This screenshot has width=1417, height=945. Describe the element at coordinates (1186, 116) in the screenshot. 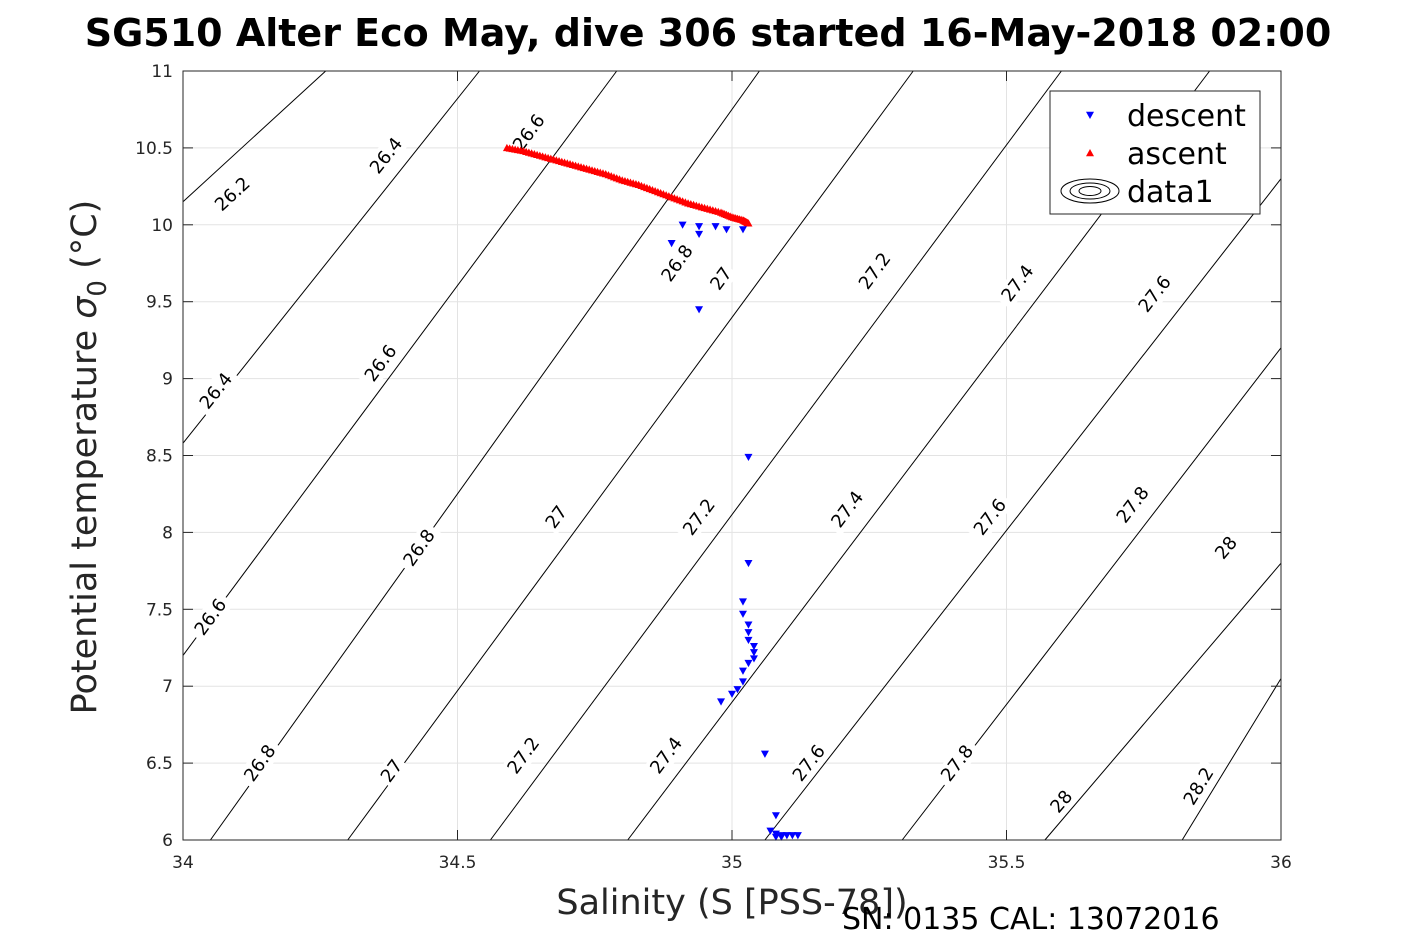

I see `legend-label: descent` at that location.